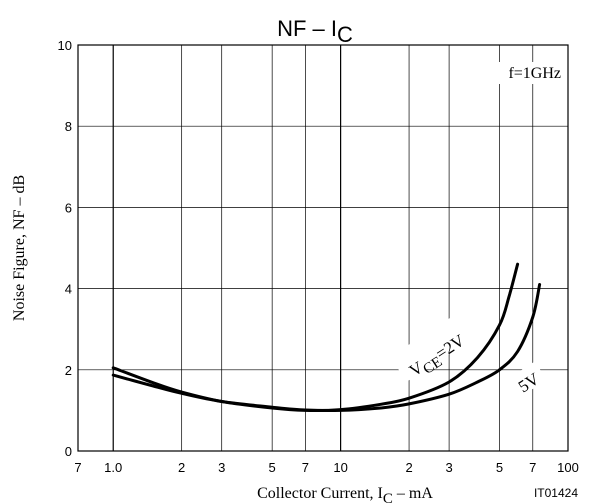 Image resolution: width=589 pixels, height=504 pixels. Describe the element at coordinates (68, 370) in the screenshot. I see `y-tick-label: 2` at that location.